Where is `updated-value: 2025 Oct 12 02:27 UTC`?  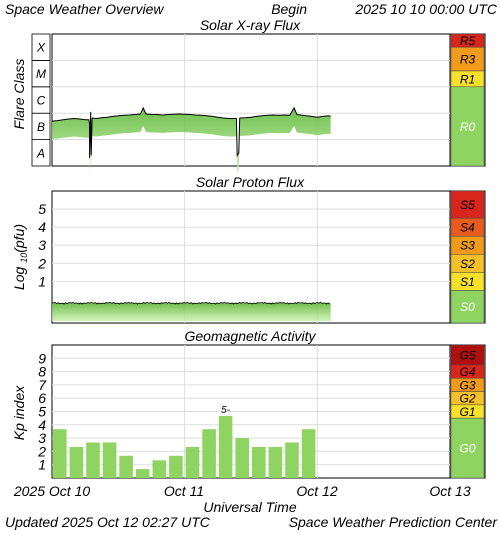
updated-value: 2025 Oct 12 02:27 UTC is located at coordinates (136, 522).